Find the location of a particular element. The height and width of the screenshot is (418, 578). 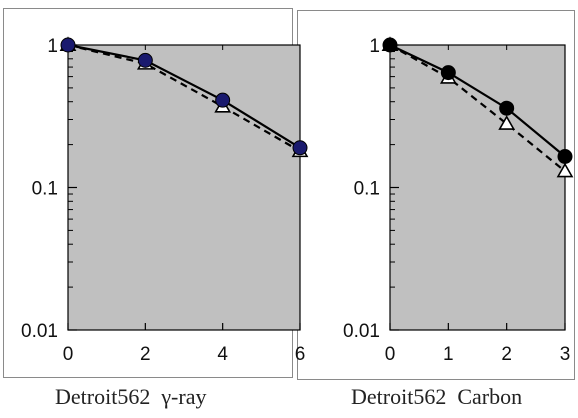

caption-left-name: Detroit562 is located at coordinates (103, 396).